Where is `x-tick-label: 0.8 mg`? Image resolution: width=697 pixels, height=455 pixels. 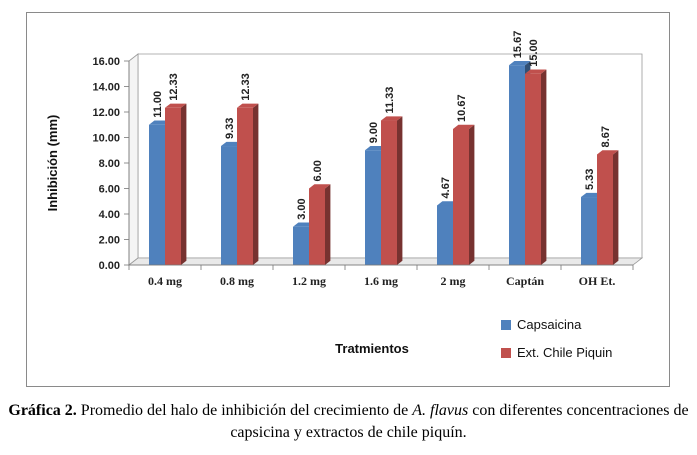
x-tick-label: 0.8 mg is located at coordinates (237, 281).